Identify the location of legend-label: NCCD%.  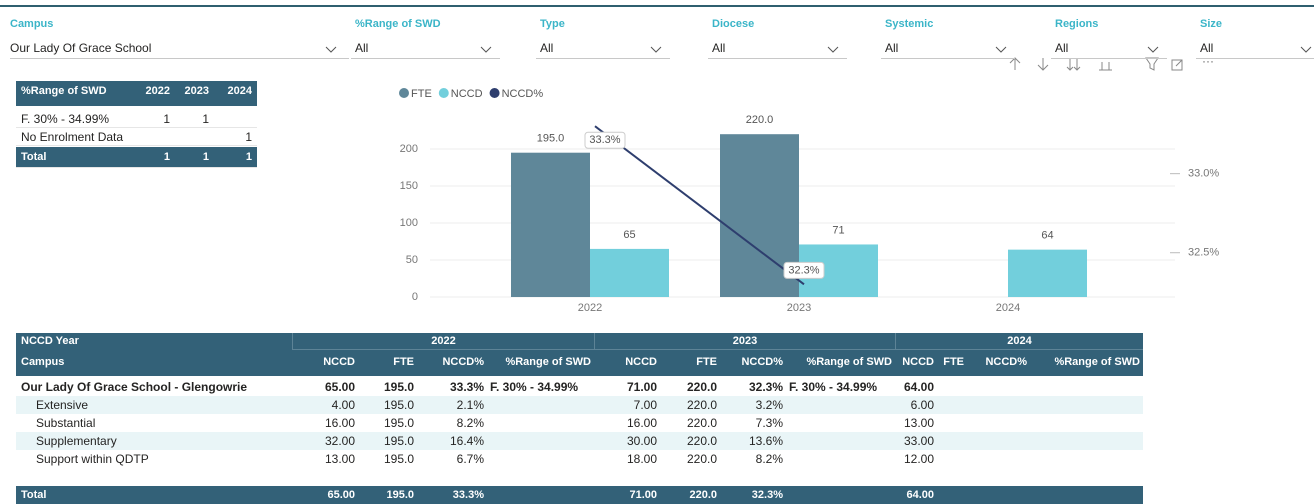
(523, 94).